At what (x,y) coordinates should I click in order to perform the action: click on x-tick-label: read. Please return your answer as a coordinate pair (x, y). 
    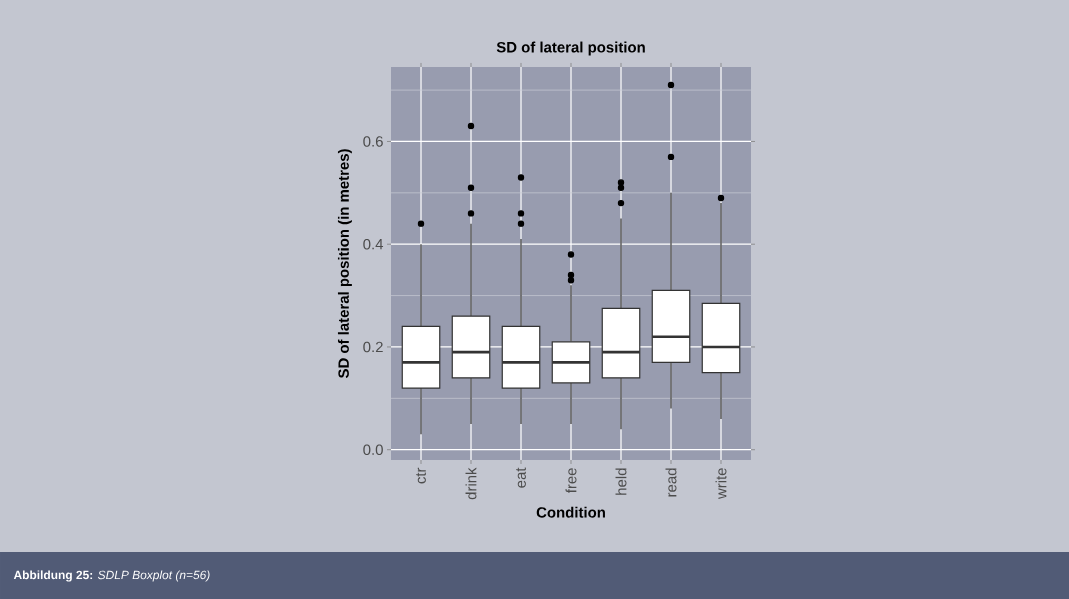
    Looking at the image, I should click on (671, 482).